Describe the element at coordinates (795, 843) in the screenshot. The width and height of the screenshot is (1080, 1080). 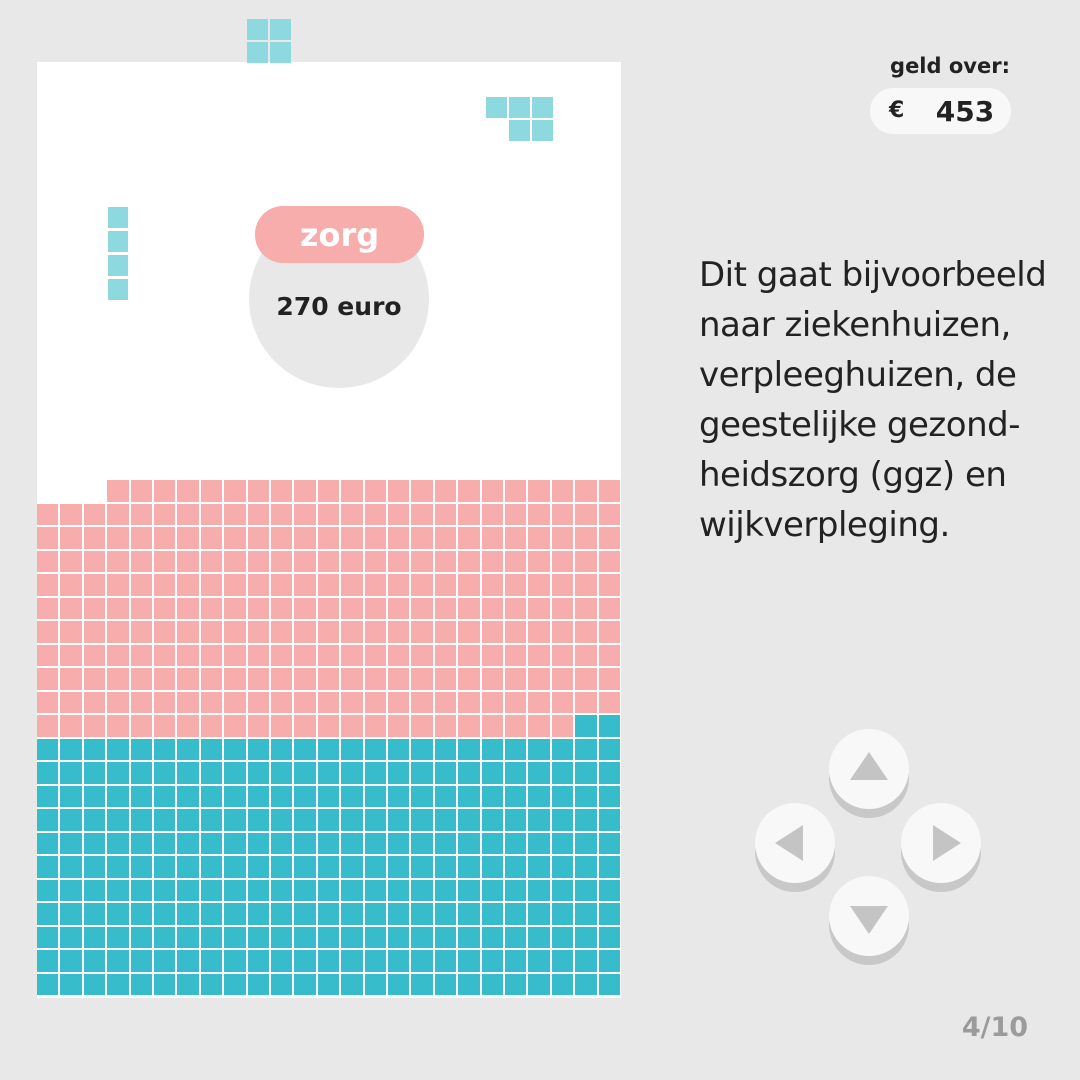
I see `left-button` at that location.